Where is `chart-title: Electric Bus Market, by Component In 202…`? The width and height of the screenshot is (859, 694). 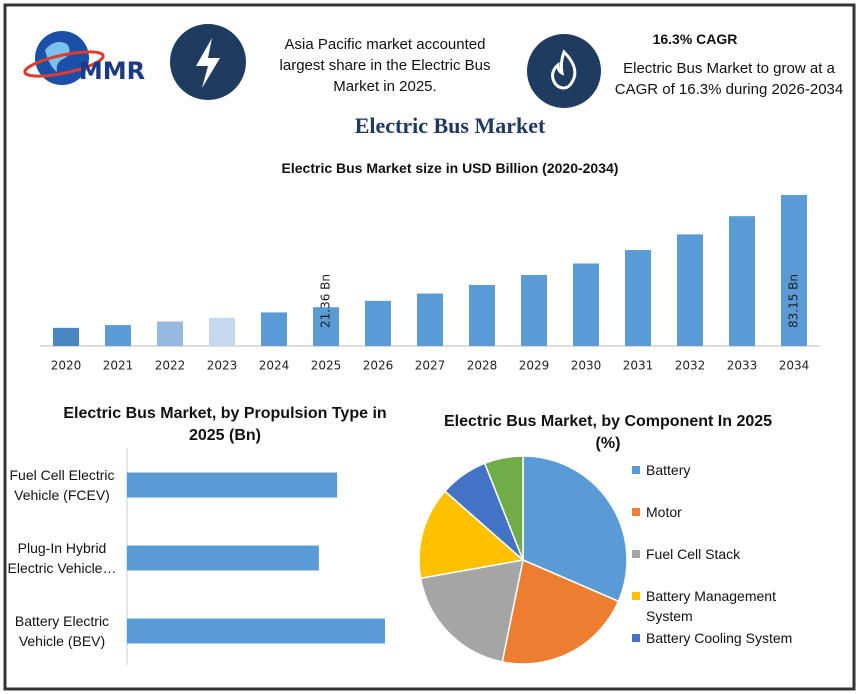 chart-title: Electric Bus Market, by Component In 202… is located at coordinates (608, 432).